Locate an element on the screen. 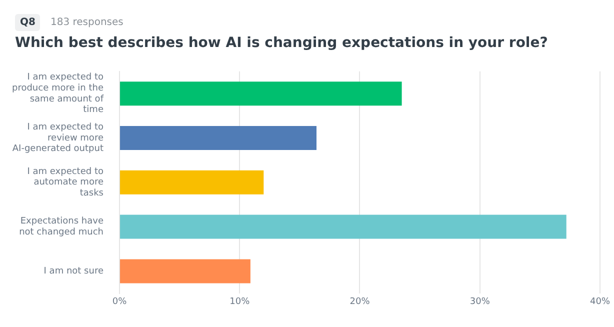  text: Q8 is located at coordinates (27, 22).